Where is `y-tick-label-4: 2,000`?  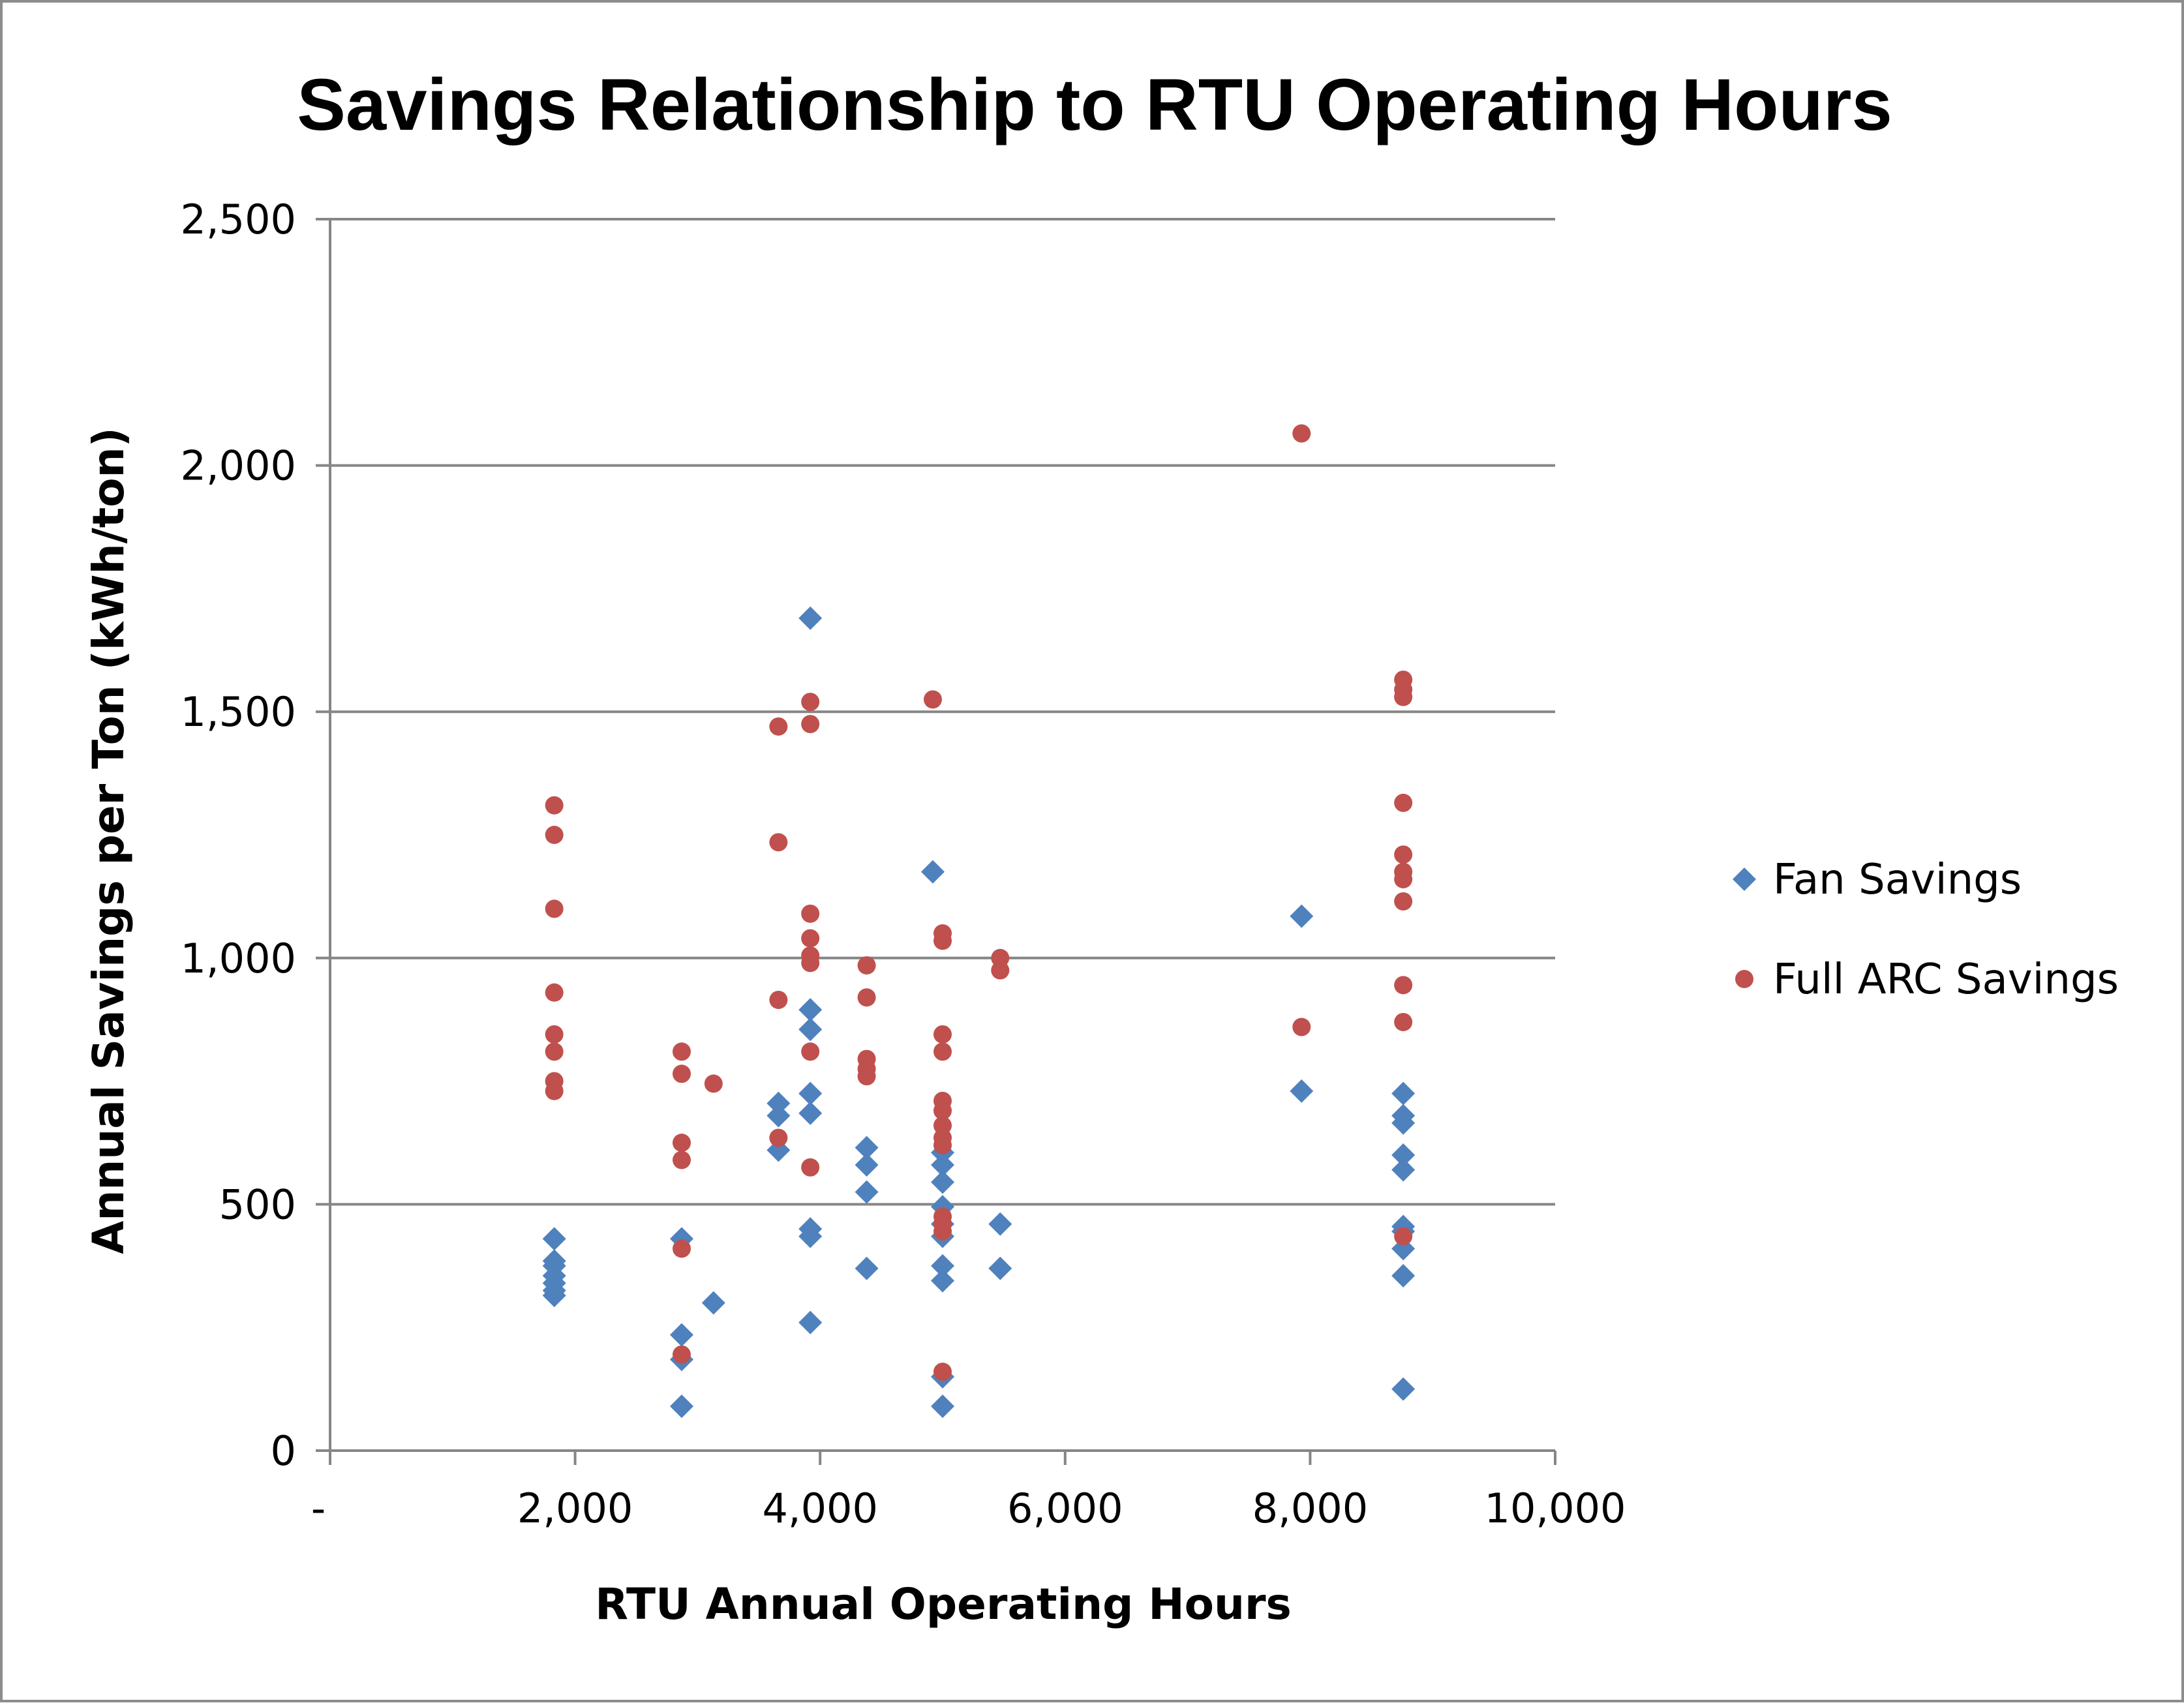
y-tick-label-4: 2,000 is located at coordinates (239, 466).